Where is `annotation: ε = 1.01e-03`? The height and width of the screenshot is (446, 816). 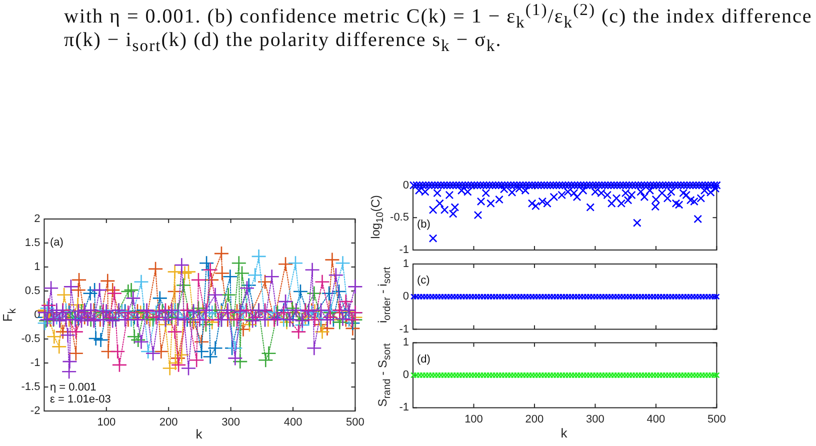
annotation: ε = 1.01e-03 is located at coordinates (80, 400).